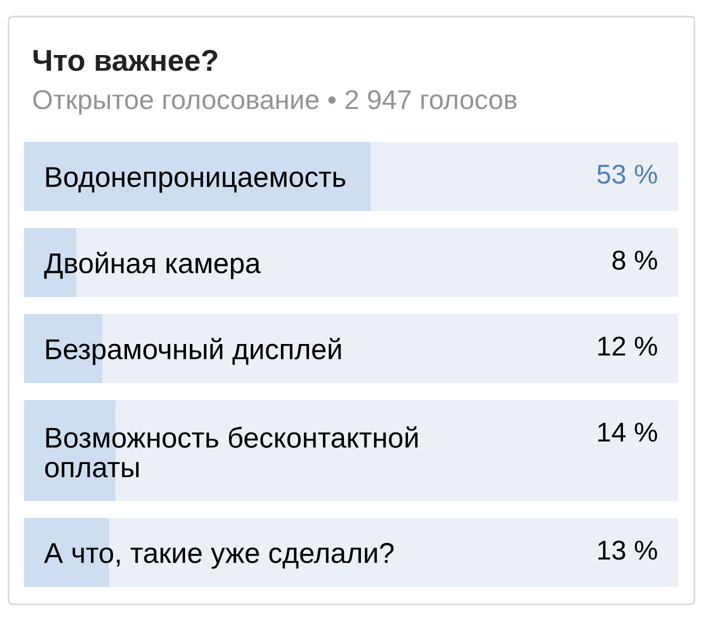 The width and height of the screenshot is (707, 618). Describe the element at coordinates (628, 432) in the screenshot. I see `data-label: 14 %` at that location.